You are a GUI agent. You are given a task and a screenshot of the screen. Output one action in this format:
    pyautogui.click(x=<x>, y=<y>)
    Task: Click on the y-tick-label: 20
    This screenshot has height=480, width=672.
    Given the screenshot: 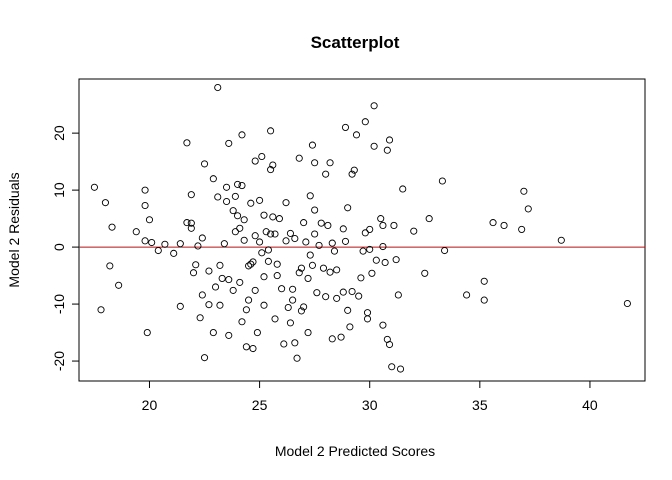 What is the action you would take?
    pyautogui.click(x=59, y=133)
    